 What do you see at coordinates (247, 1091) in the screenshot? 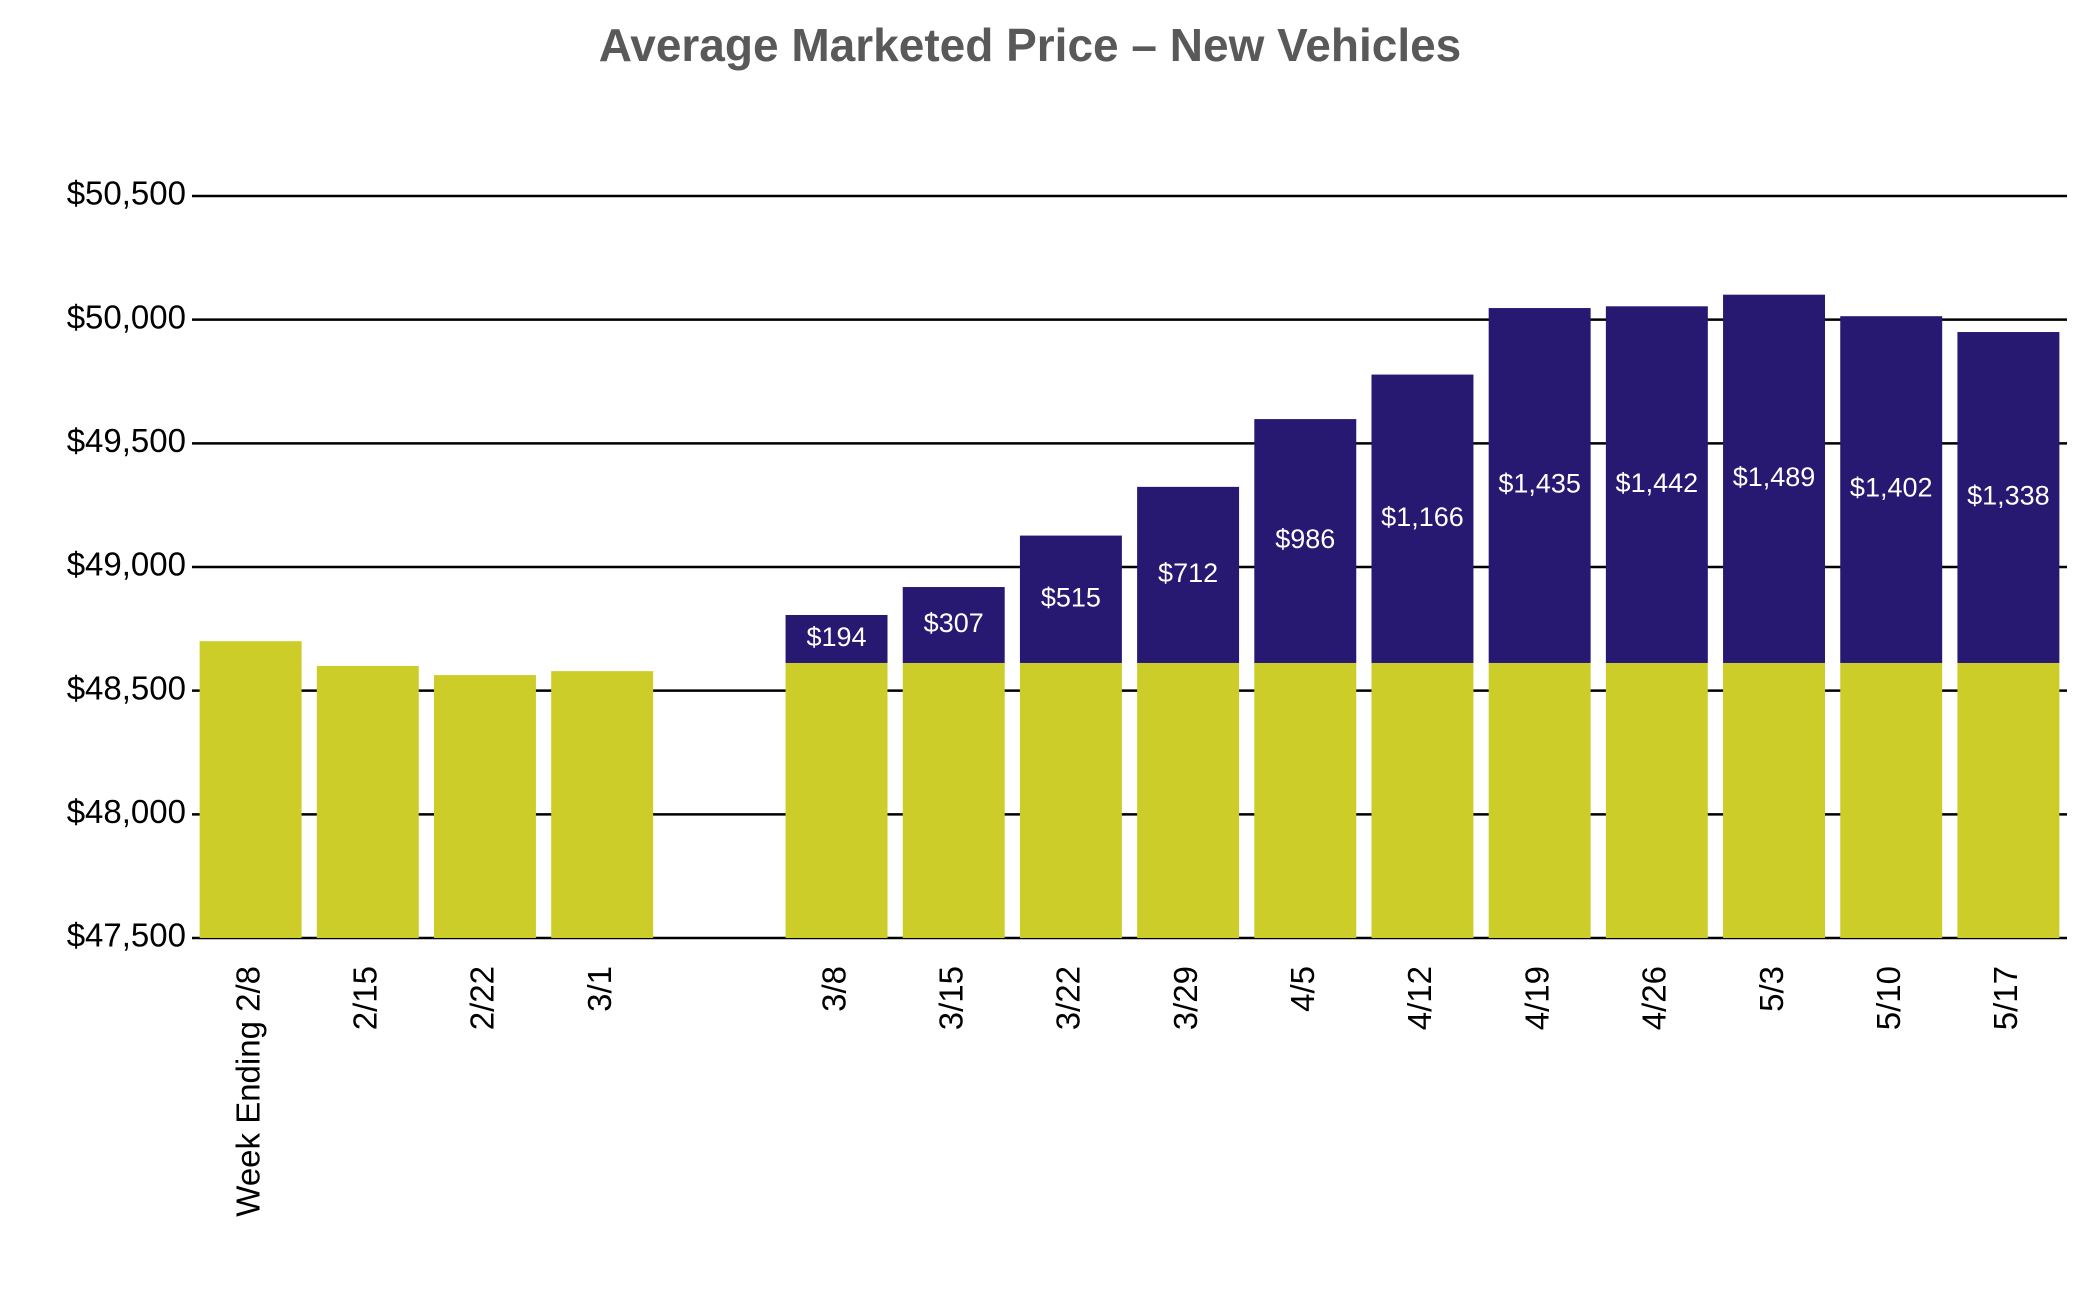
I see `x-tick-label: Week Ending 2/8` at bounding box center [247, 1091].